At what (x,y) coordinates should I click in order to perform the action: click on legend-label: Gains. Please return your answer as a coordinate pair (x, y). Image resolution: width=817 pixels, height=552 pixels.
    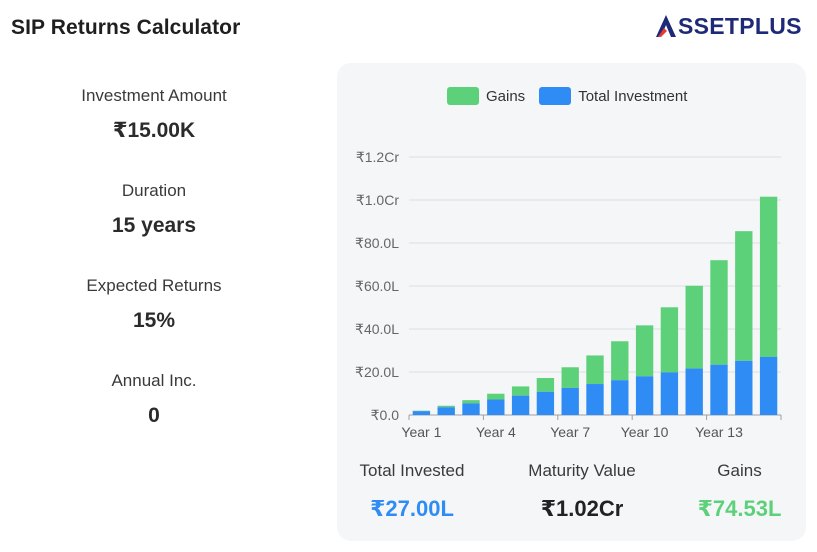
    Looking at the image, I should click on (506, 96).